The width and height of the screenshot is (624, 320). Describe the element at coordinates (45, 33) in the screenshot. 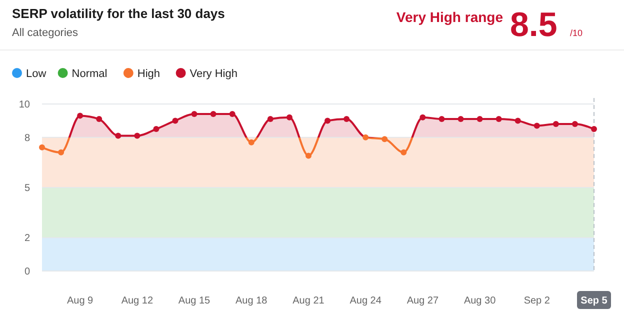

I see `chart-subtitle: All categories` at that location.